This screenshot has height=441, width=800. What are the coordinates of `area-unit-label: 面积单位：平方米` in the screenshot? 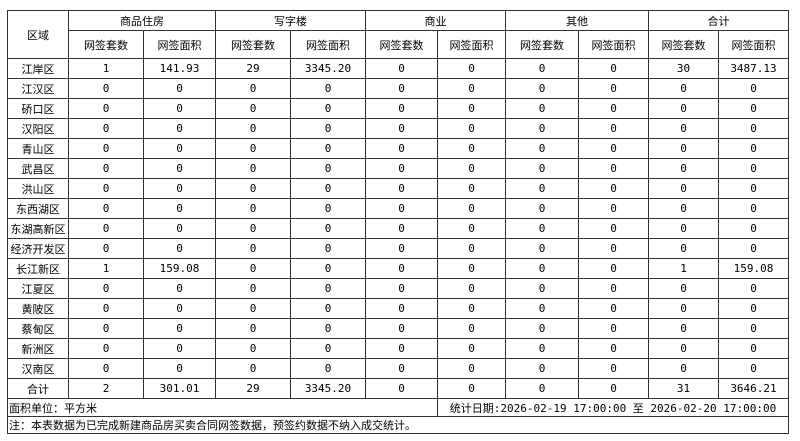 It's located at (222, 407).